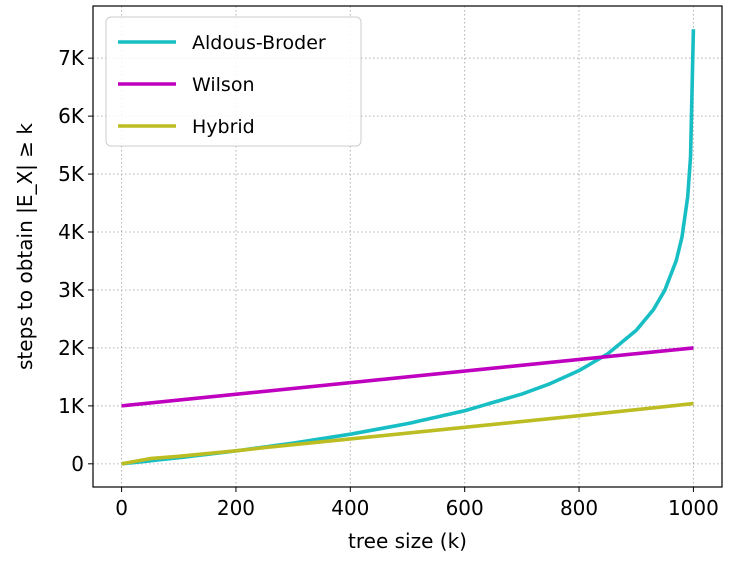  Describe the element at coordinates (71, 58) in the screenshot. I see `y-tick-label: 7K` at that location.